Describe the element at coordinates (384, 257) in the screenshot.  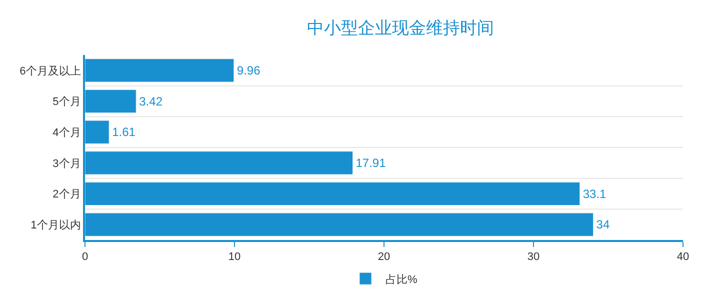
I see `x-tick-label: 20` at that location.